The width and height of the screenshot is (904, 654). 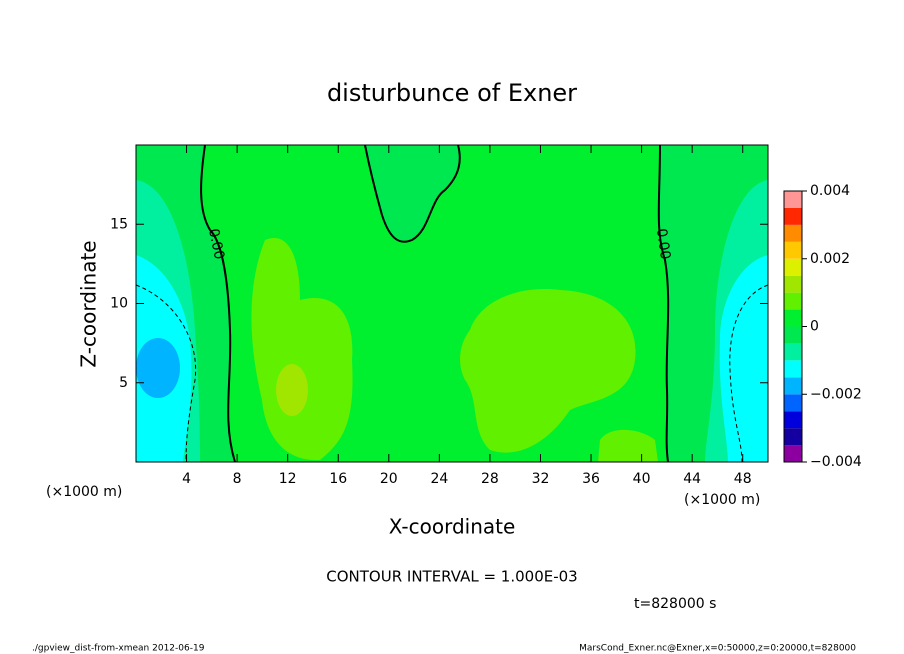 I want to click on colorbar-tick-label: 0, so click(x=814, y=327).